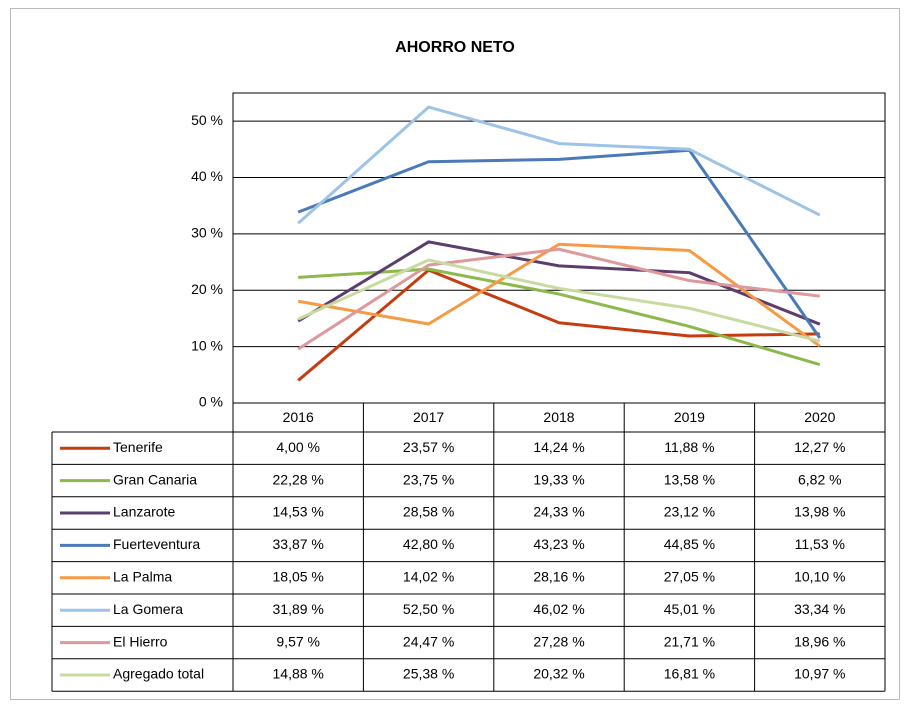 Image resolution: width=911 pixels, height=712 pixels. I want to click on legend-label: Fuerteventura, so click(156, 544).